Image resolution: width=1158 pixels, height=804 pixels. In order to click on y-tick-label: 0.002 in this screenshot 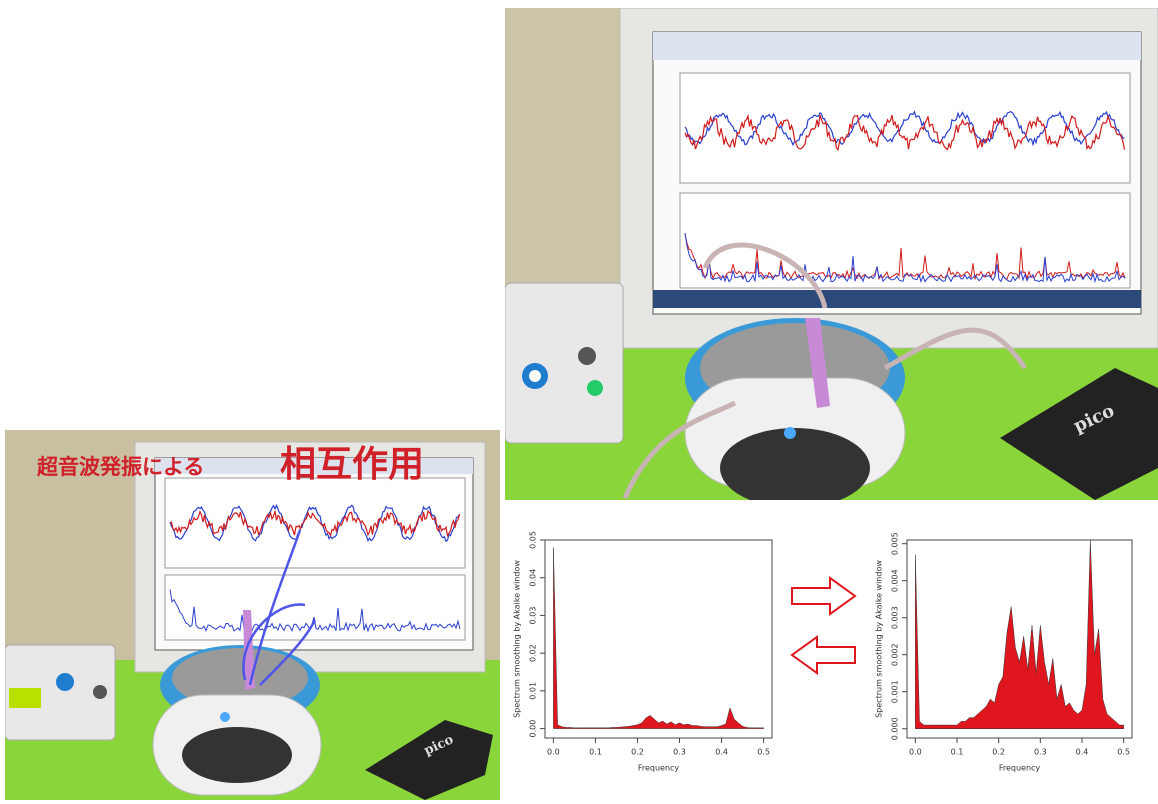, I will do `click(895, 654)`.